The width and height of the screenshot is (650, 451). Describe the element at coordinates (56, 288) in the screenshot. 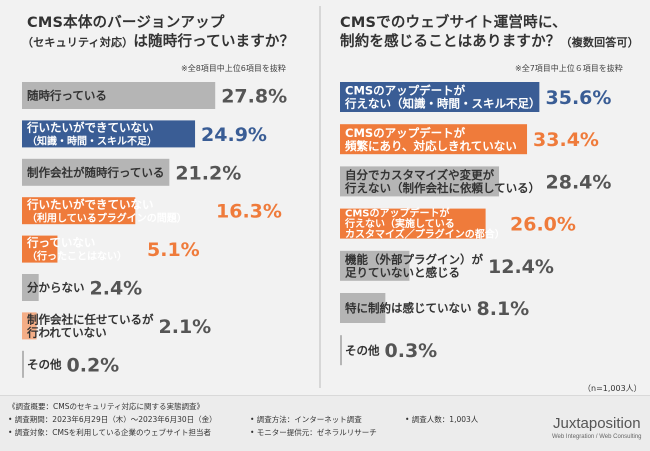

I see `left-category-label-5-0: 分からない` at that location.